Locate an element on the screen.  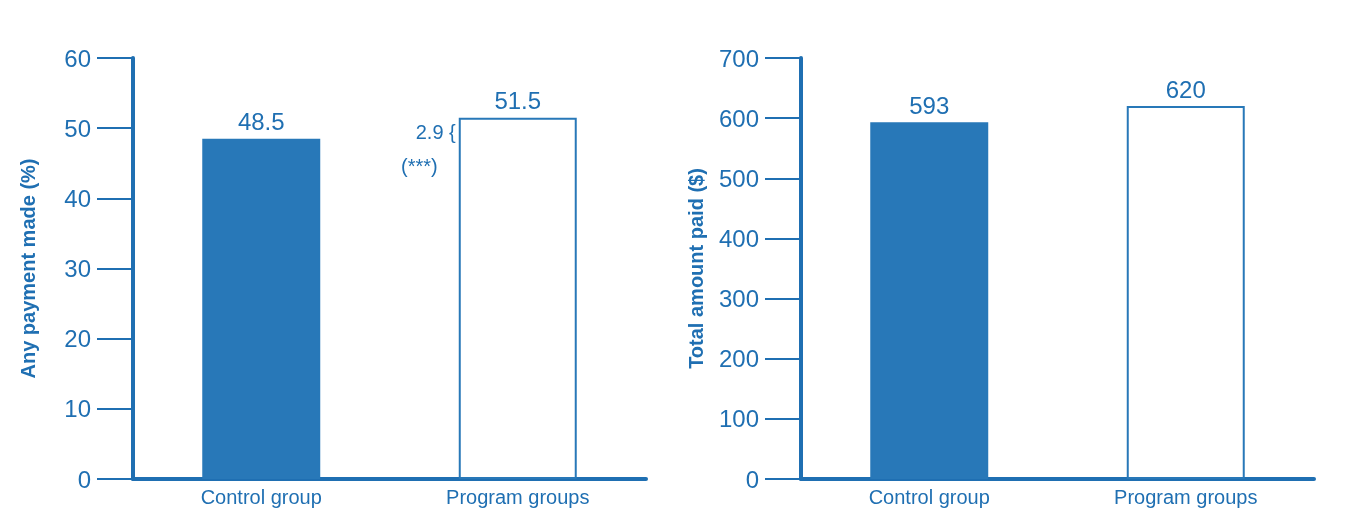
data-label: 48.5 is located at coordinates (261, 122).